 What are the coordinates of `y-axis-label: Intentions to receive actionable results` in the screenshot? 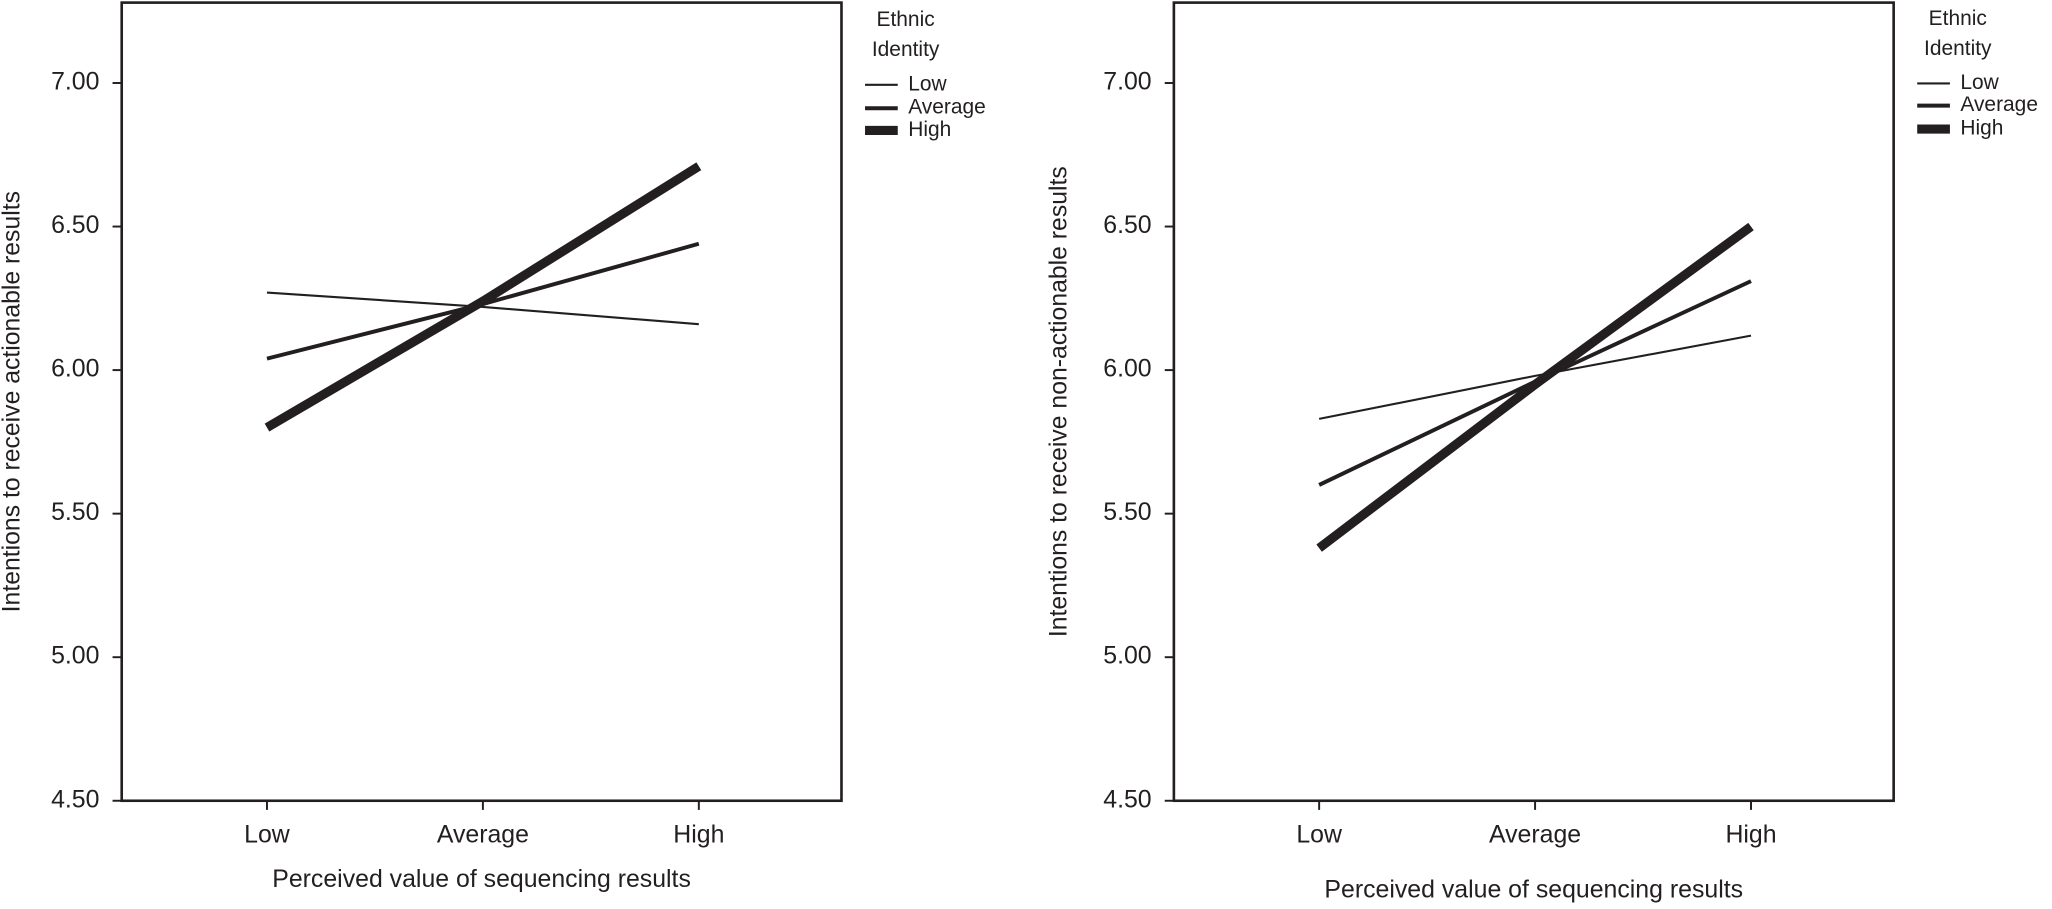 It's located at (13, 401).